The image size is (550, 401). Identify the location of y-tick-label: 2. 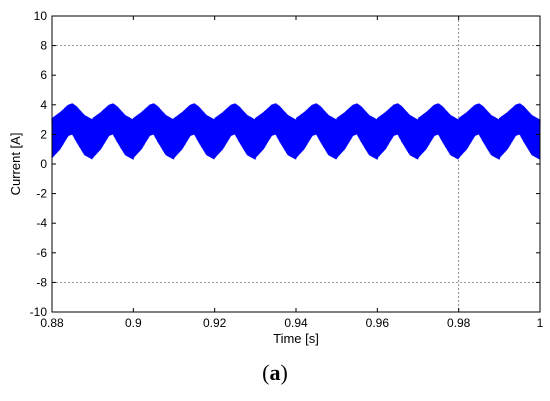
(43, 134).